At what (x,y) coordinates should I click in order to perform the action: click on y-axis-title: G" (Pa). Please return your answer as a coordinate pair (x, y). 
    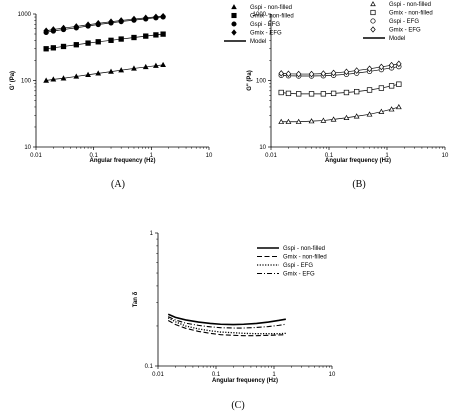
    Looking at the image, I should click on (250, 80).